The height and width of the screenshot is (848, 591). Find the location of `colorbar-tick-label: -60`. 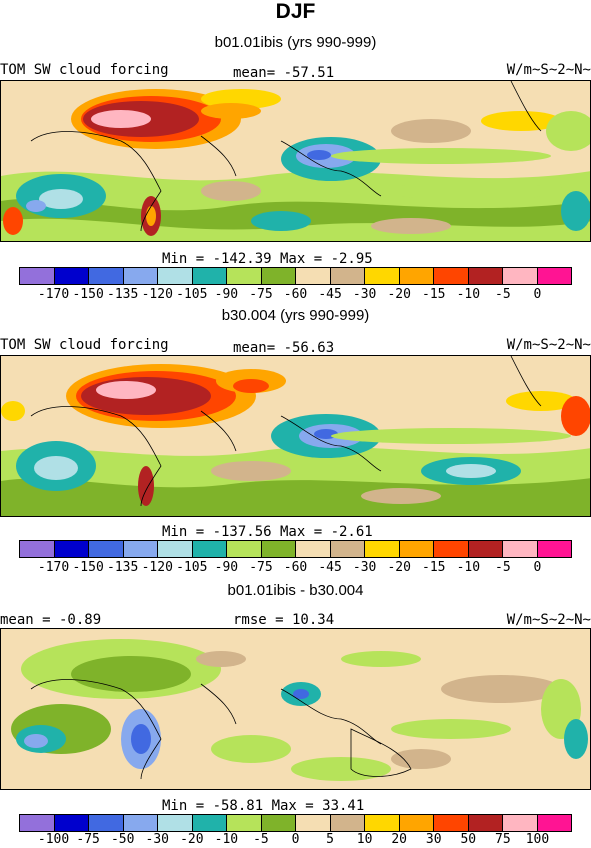

colorbar-tick-label: -60 is located at coordinates (295, 567).